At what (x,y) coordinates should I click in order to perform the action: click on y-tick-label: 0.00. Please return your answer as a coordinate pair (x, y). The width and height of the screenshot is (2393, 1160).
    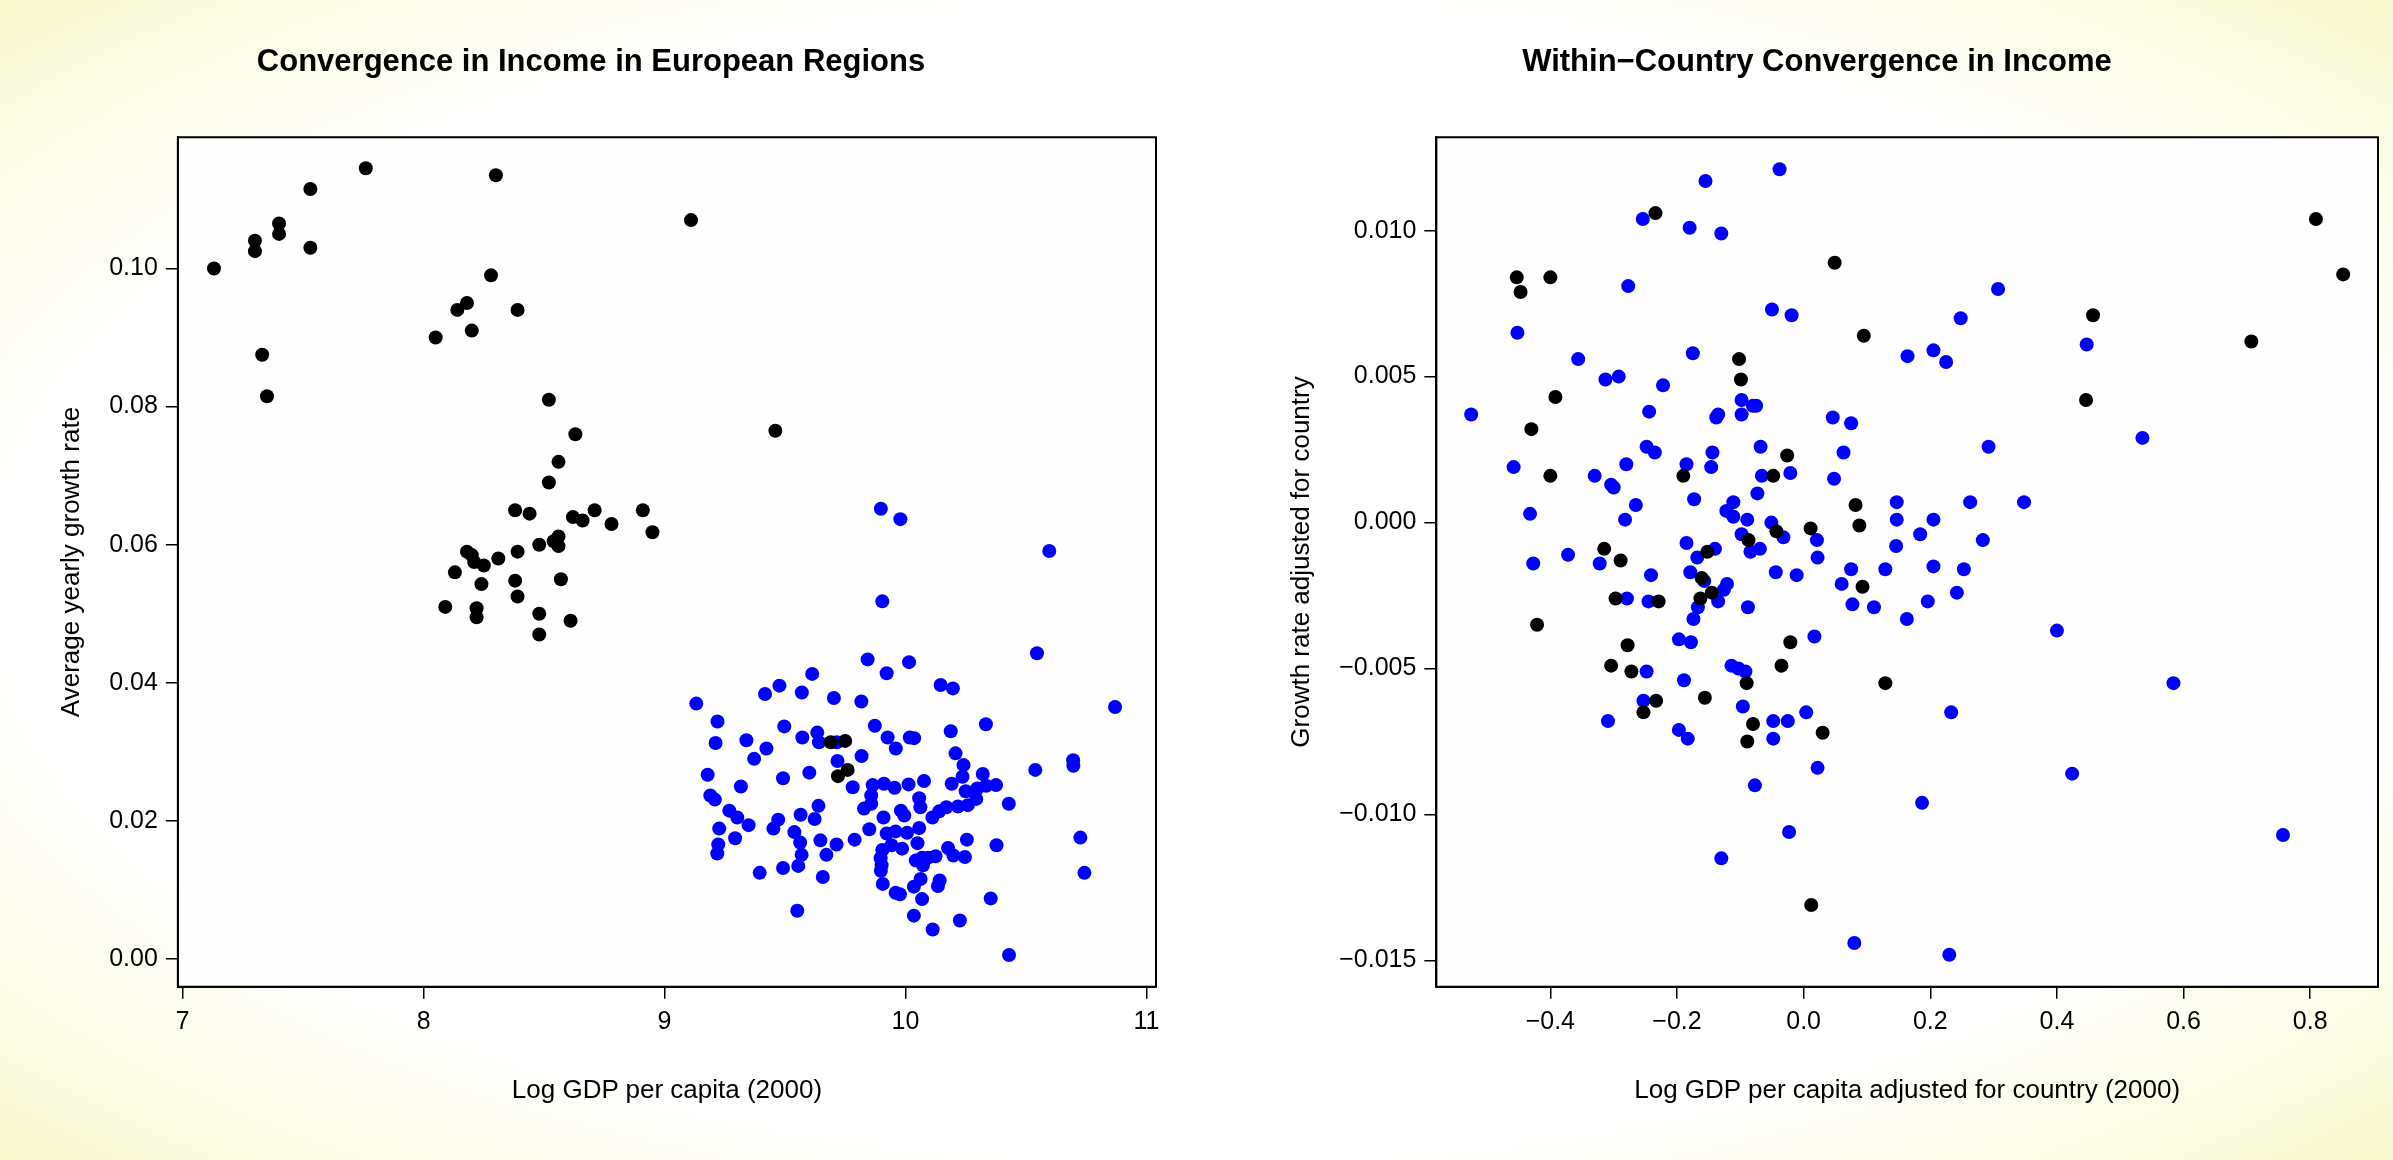
    Looking at the image, I should click on (133, 957).